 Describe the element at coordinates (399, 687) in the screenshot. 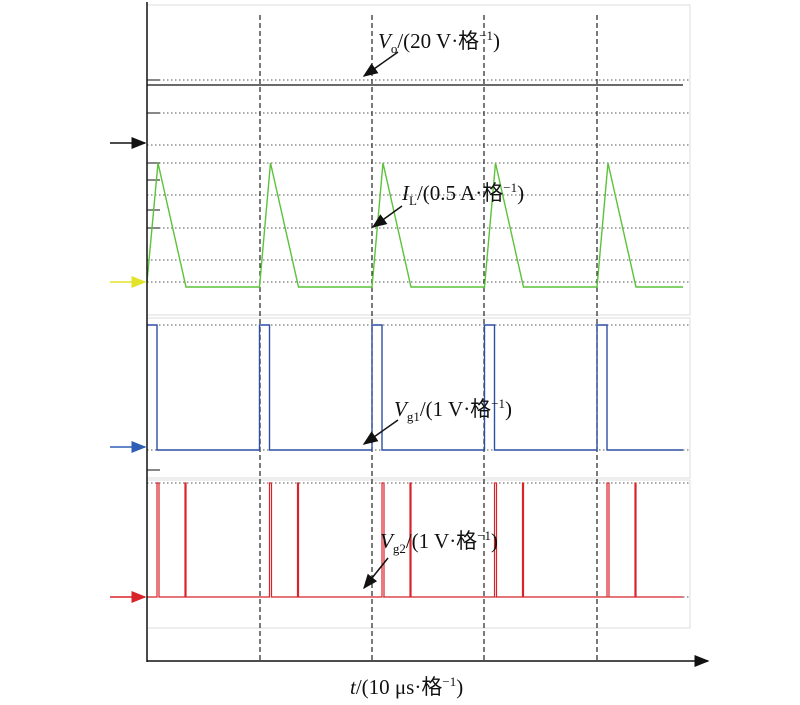

I see `unit-text: /(10 μs·格` at that location.